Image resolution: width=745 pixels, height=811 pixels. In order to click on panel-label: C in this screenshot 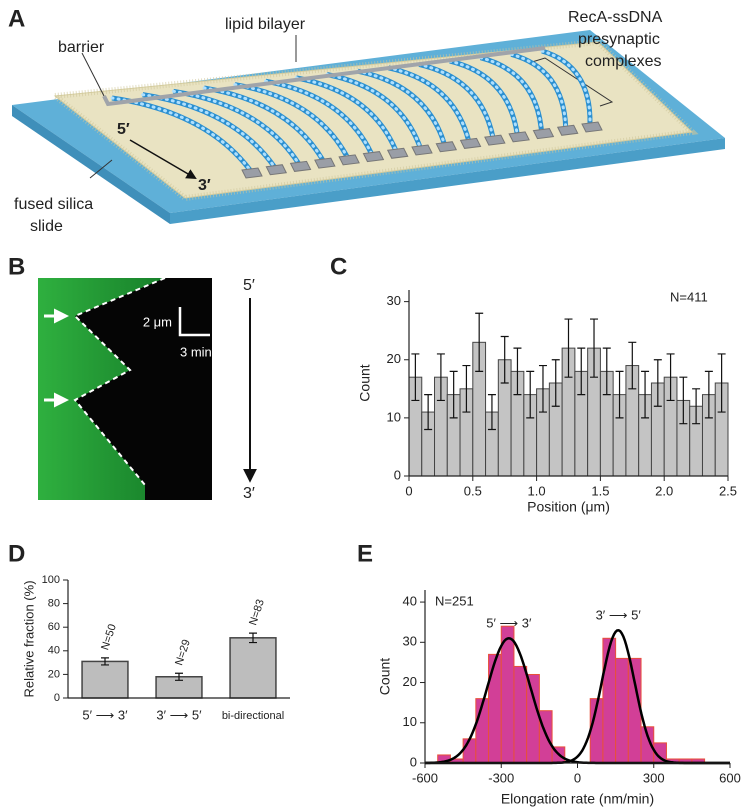, I will do `click(338, 266)`.